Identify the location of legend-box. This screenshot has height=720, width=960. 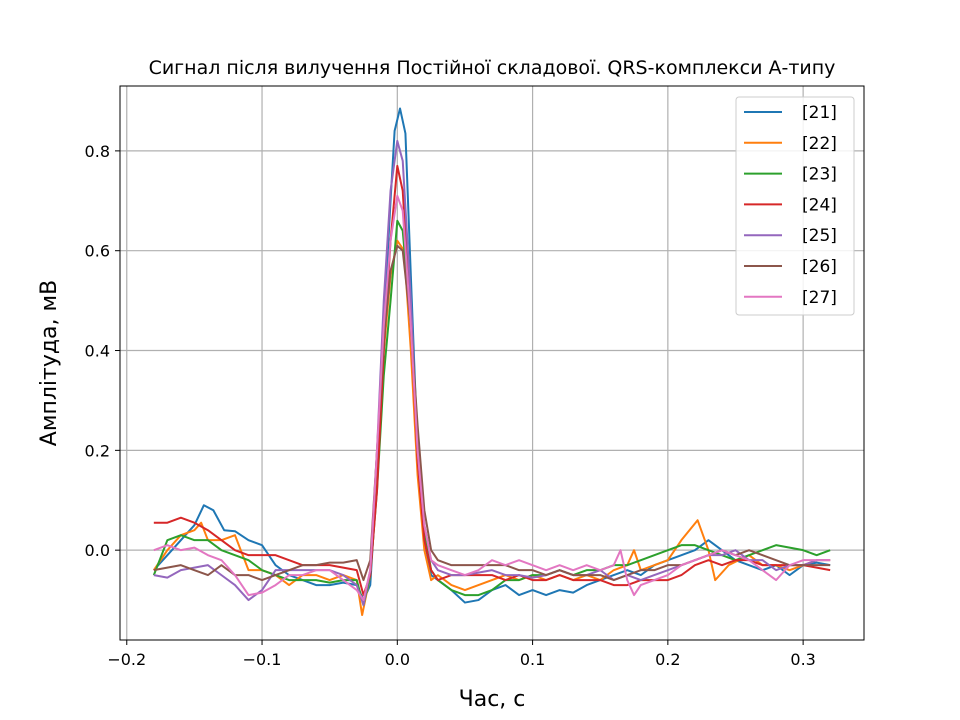
(795, 206).